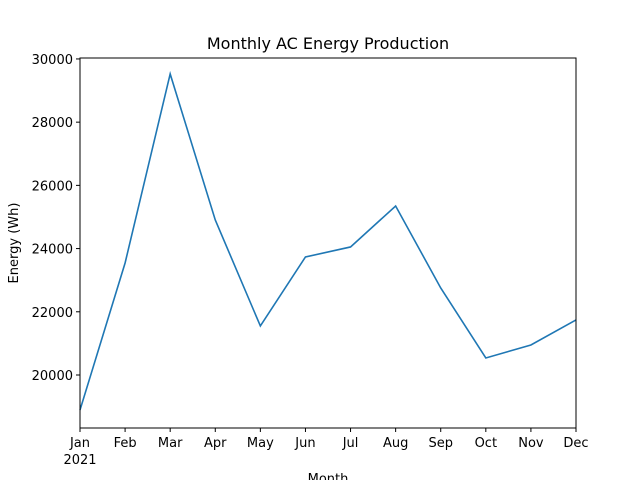 This screenshot has height=480, width=640. Describe the element at coordinates (328, 476) in the screenshot. I see `x-axis-label: Month` at that location.